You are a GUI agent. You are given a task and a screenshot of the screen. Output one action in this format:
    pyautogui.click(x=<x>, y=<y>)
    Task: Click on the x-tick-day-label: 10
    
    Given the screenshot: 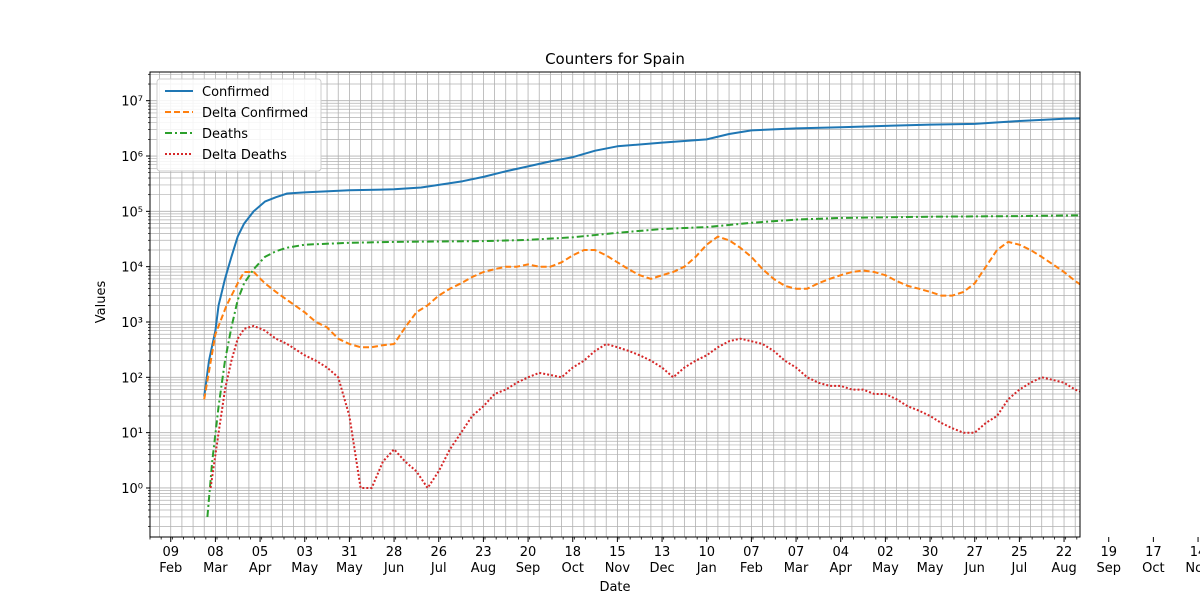 What is the action you would take?
    pyautogui.click(x=706, y=552)
    